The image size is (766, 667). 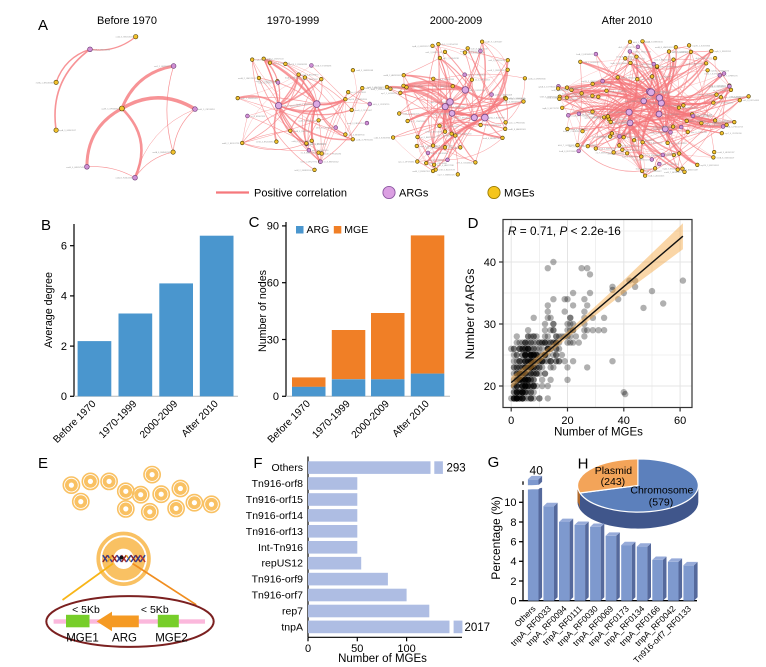 I want to click on svg-text: lsaE_4_HM258239, so click(x=661, y=92).